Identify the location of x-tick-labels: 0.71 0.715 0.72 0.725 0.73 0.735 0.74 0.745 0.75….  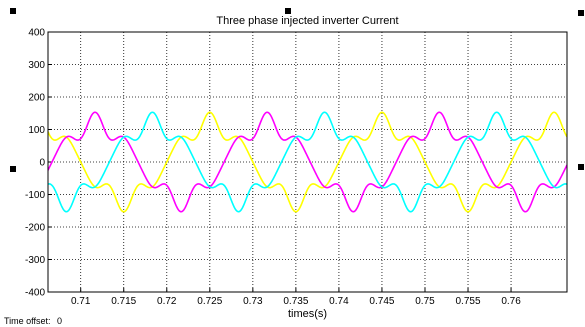
(296, 301).